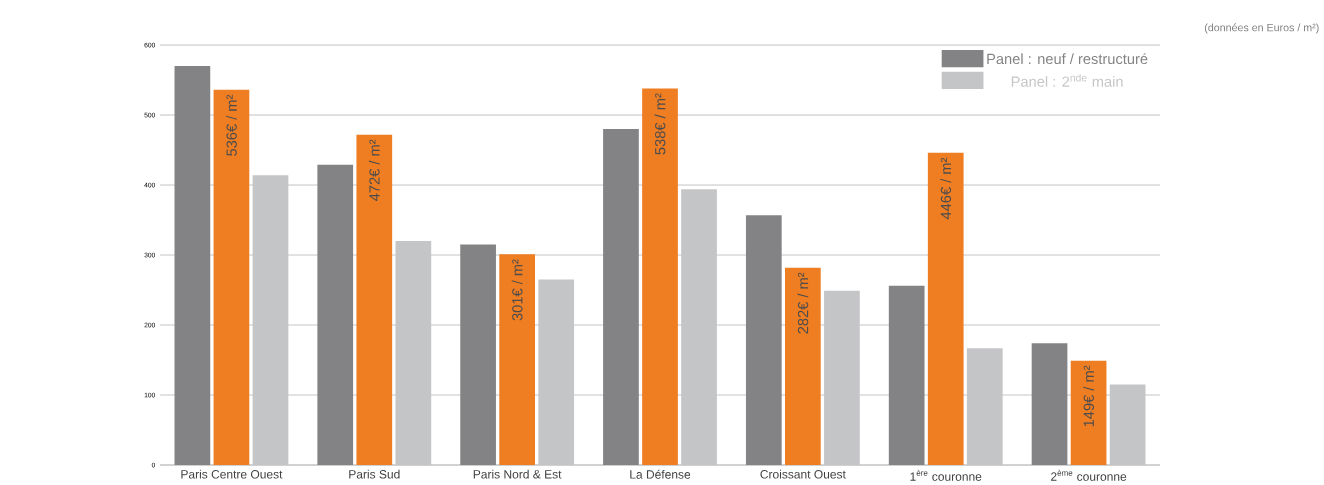  Describe the element at coordinates (517, 290) in the screenshot. I see `data-label: 301€ / m²` at that location.